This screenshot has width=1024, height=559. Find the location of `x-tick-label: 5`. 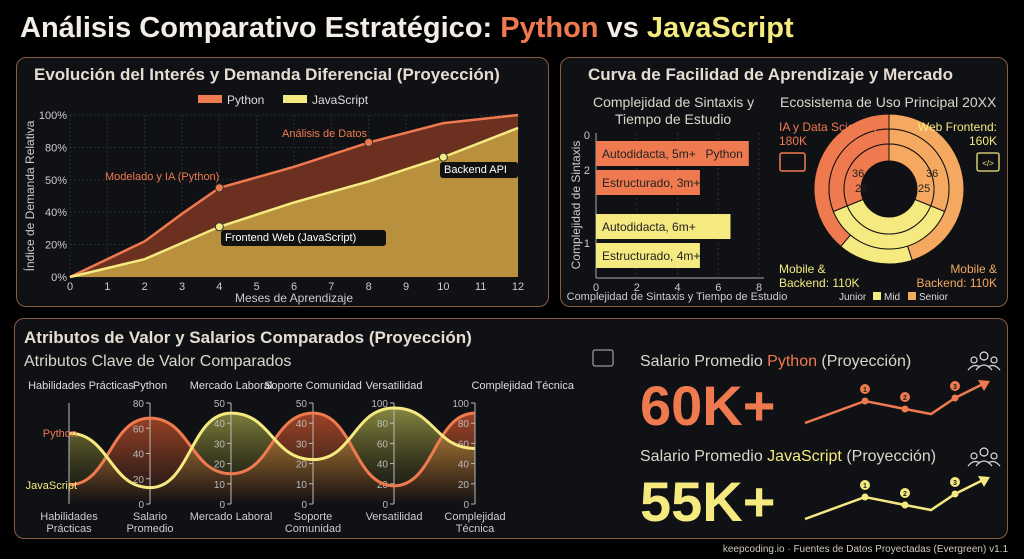

x-tick-label: 5 is located at coordinates (257, 287).